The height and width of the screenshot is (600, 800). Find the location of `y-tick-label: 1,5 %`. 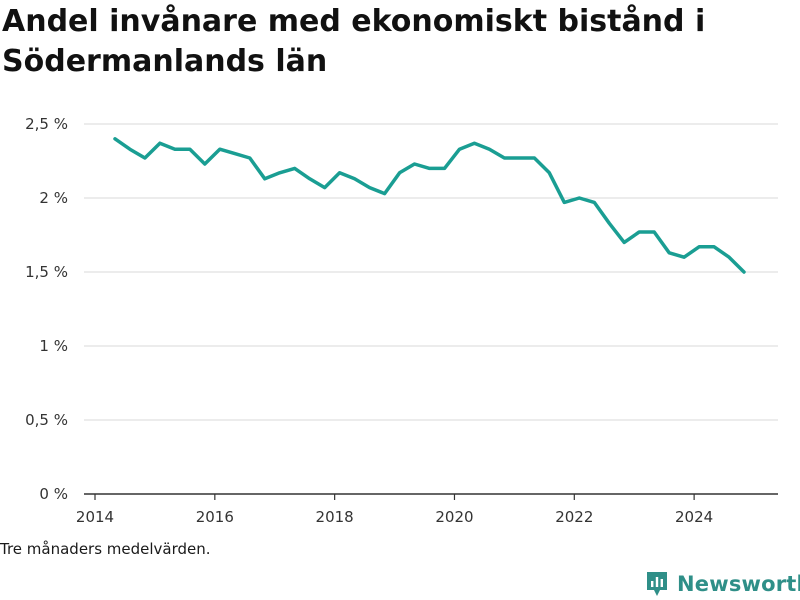

y-tick-label: 1,5 % is located at coordinates (46, 272).